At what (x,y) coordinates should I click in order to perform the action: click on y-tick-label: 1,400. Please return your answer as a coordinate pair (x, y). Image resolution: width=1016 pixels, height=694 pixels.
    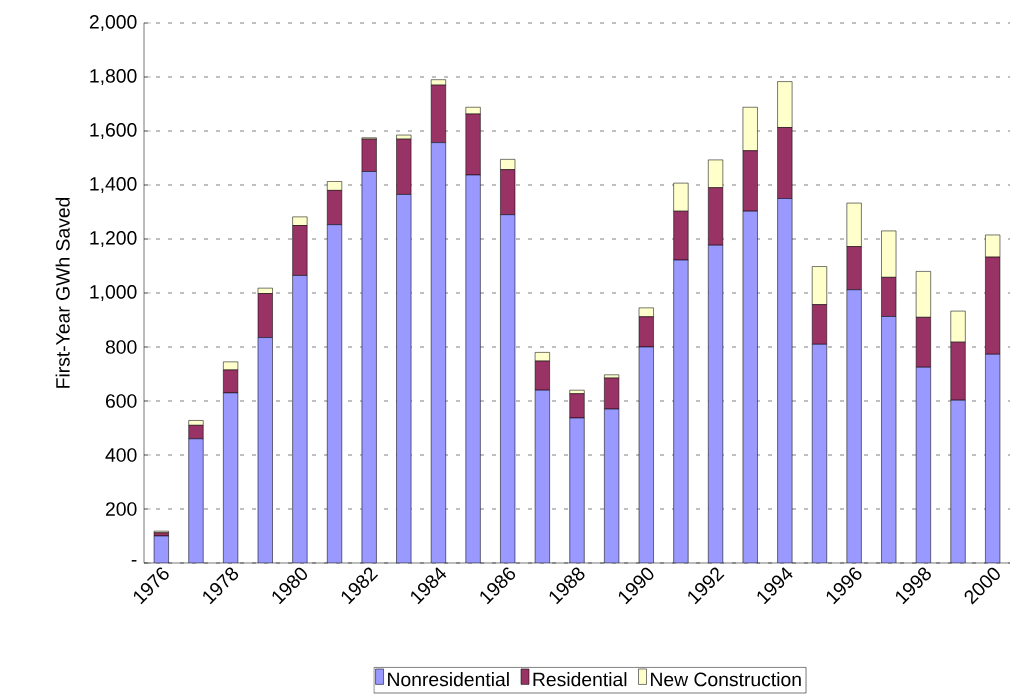
    Looking at the image, I should click on (113, 185).